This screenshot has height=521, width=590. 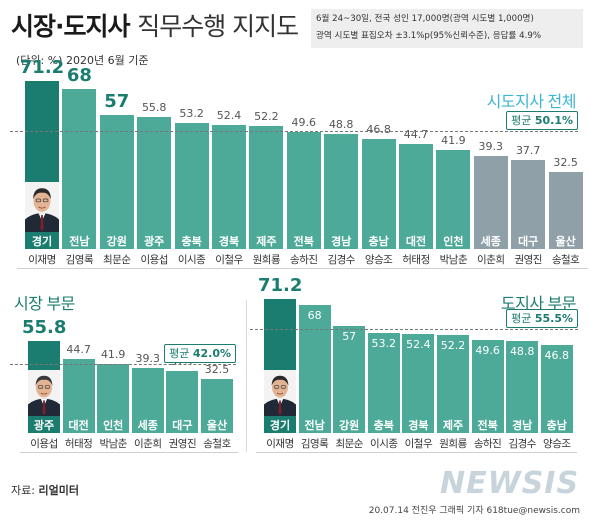 I want to click on all-chart-region-13: 세종, so click(x=490, y=241).